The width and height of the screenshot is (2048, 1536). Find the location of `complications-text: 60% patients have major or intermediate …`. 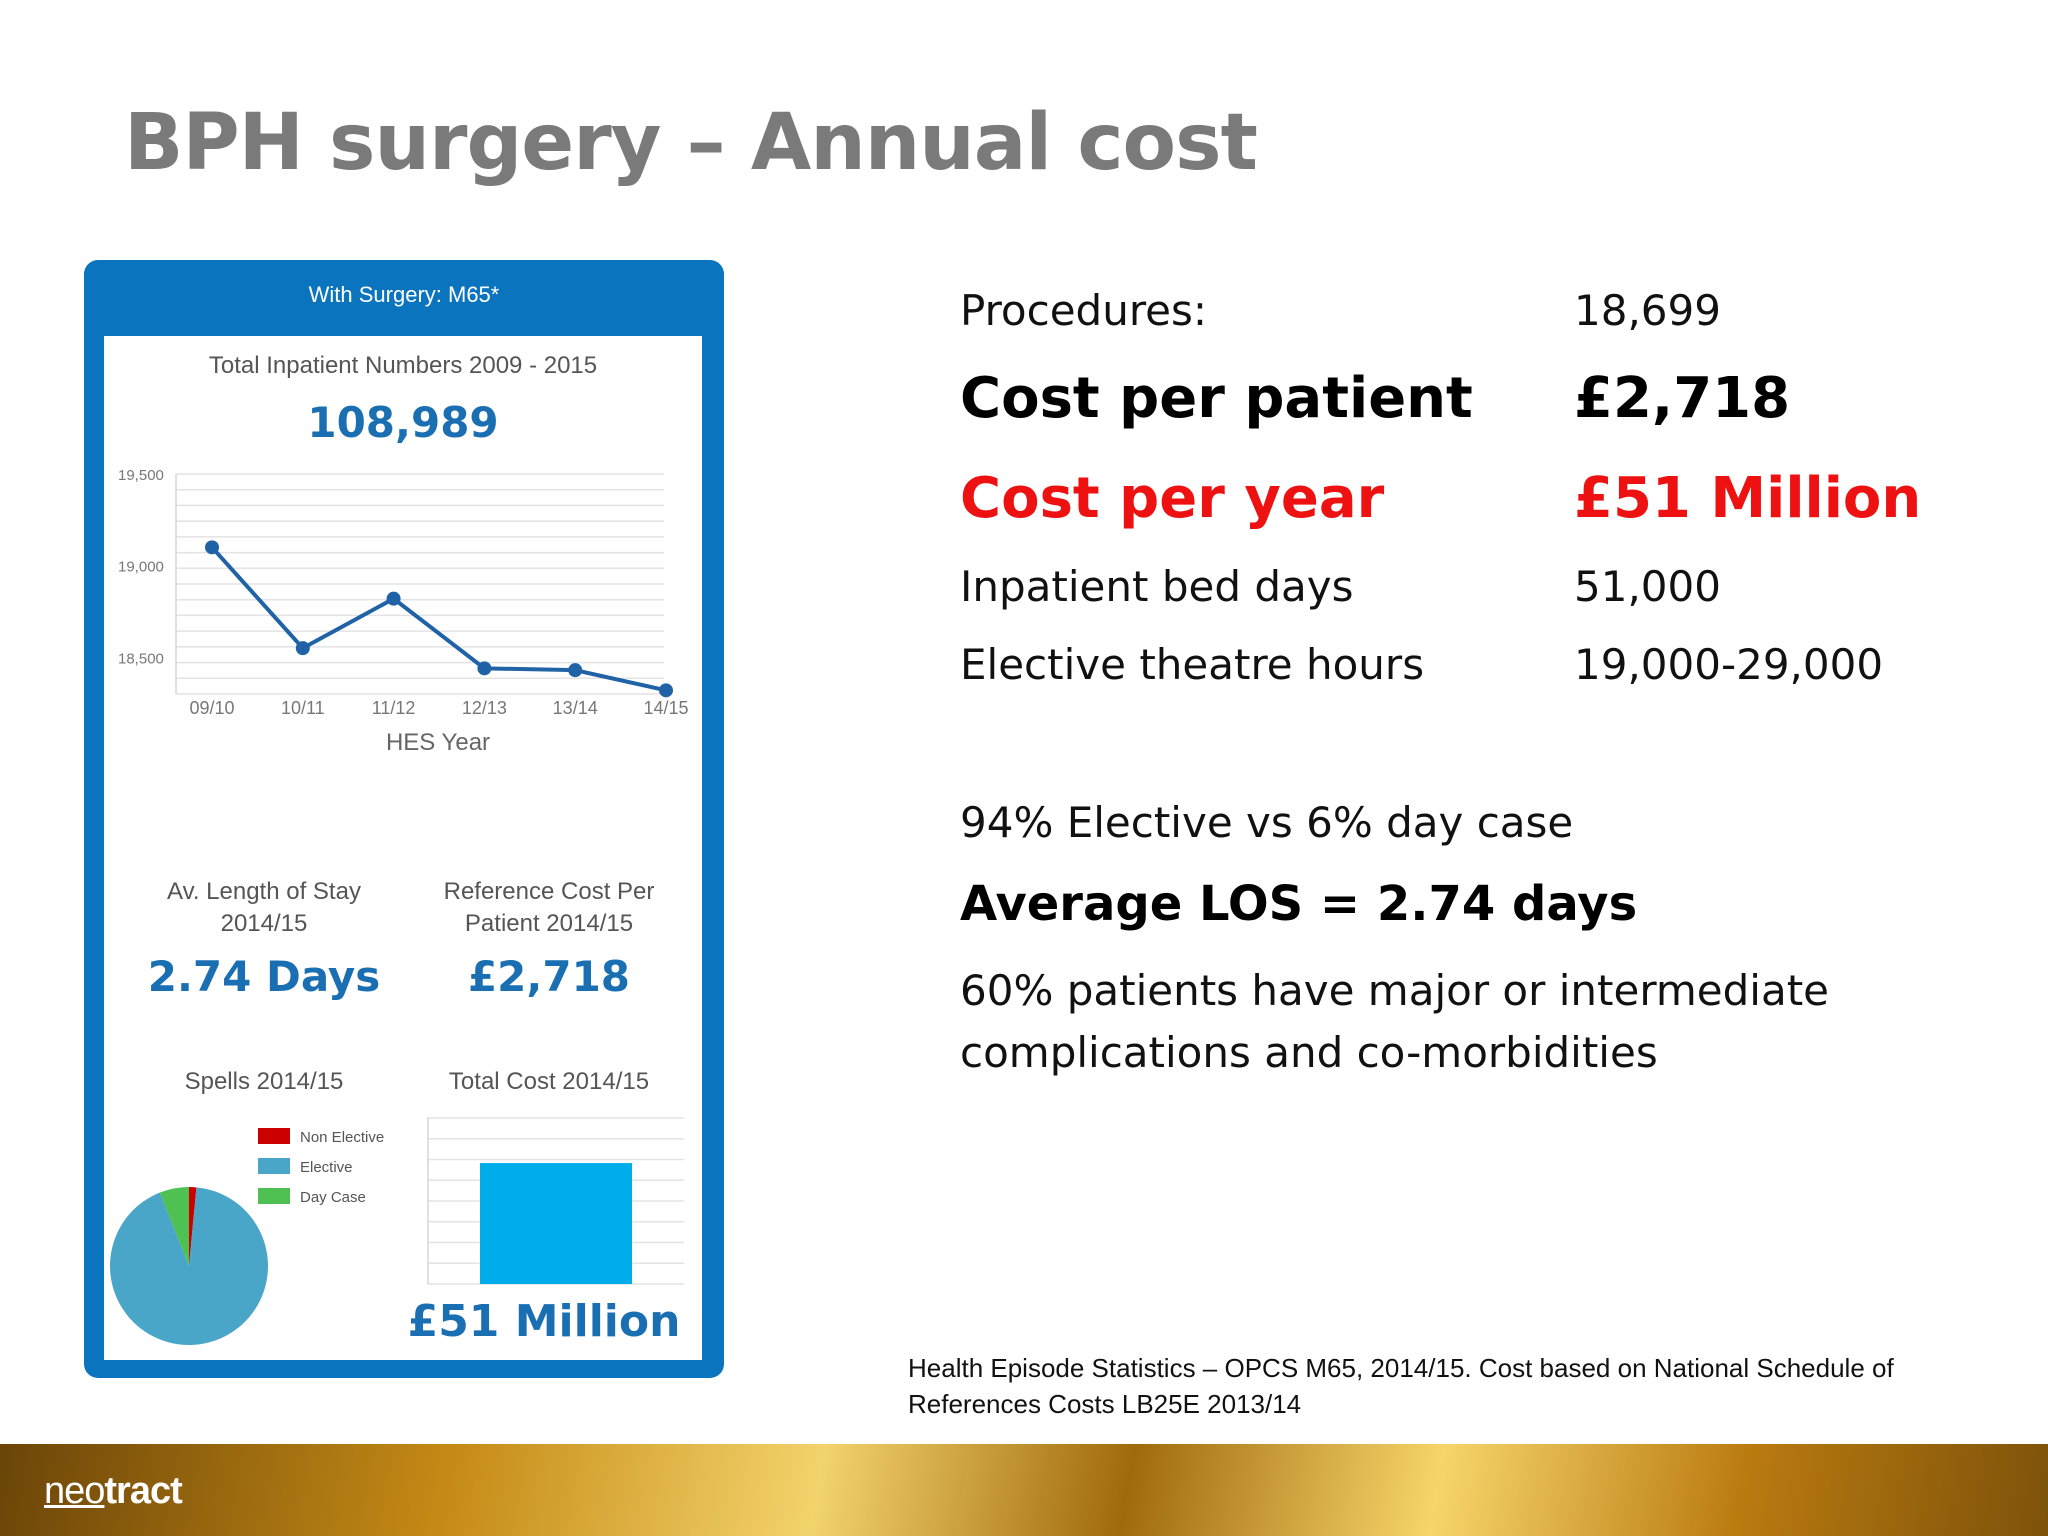

complications-text: 60% patients have major or intermediate … is located at coordinates (1470, 1022).